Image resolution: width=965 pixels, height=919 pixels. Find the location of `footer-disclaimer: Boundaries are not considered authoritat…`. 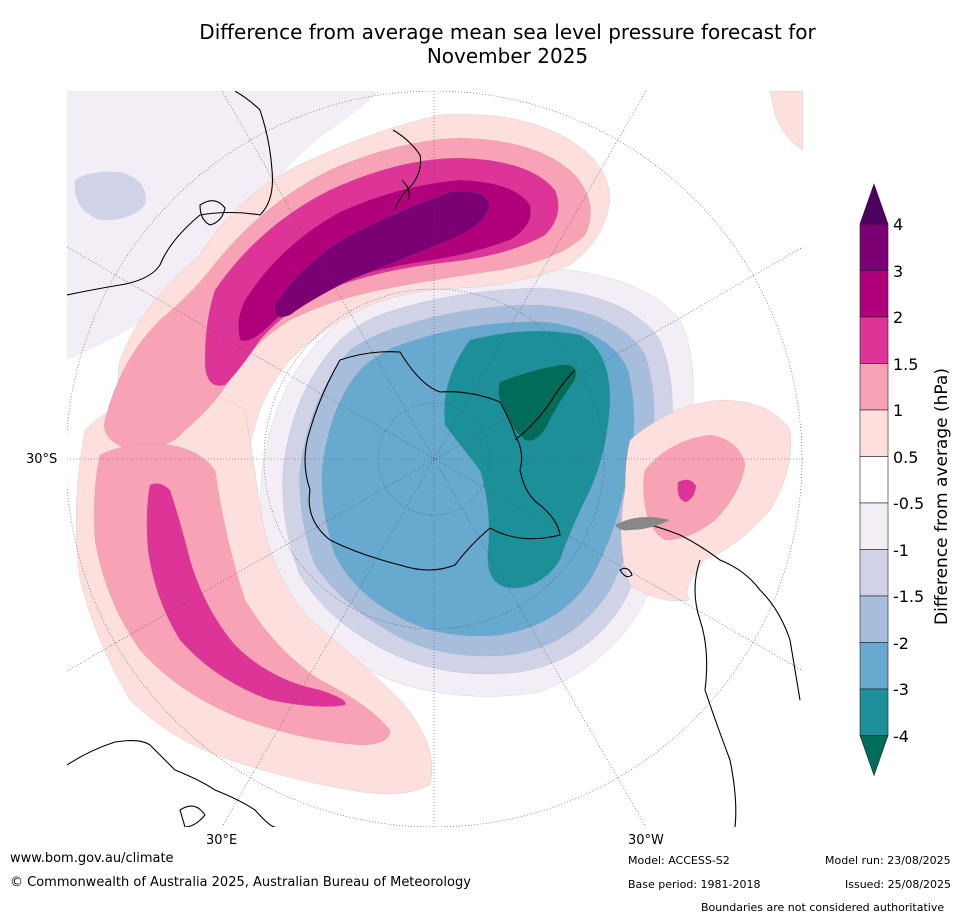

footer-disclaimer: Boundaries are not considered authoritat… is located at coordinates (823, 907).